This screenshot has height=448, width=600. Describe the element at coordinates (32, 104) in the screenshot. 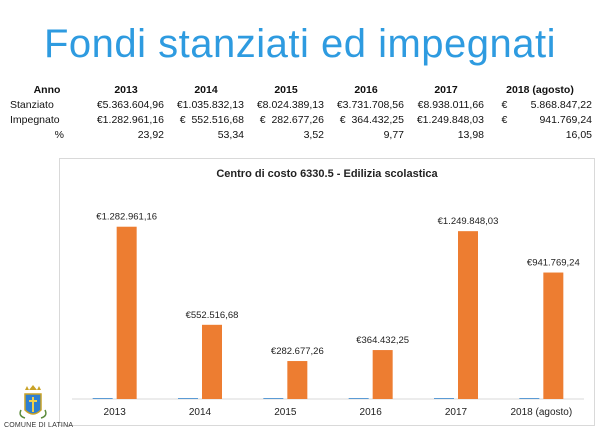

I see `row-label: Stanziato` at that location.